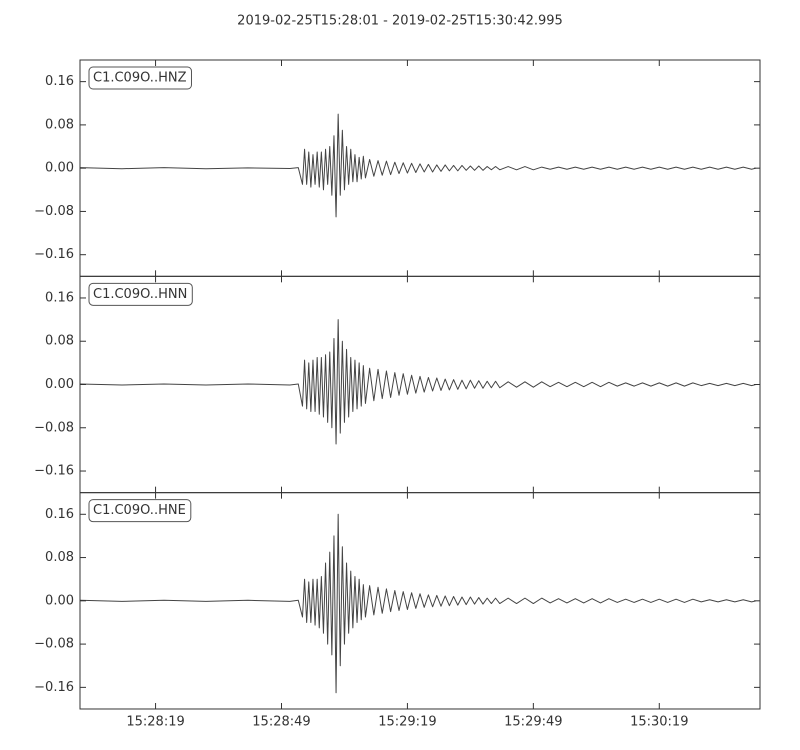 Image resolution: width=800 pixels, height=750 pixels. I want to click on x-tick-label: 15:28:19, so click(155, 721).